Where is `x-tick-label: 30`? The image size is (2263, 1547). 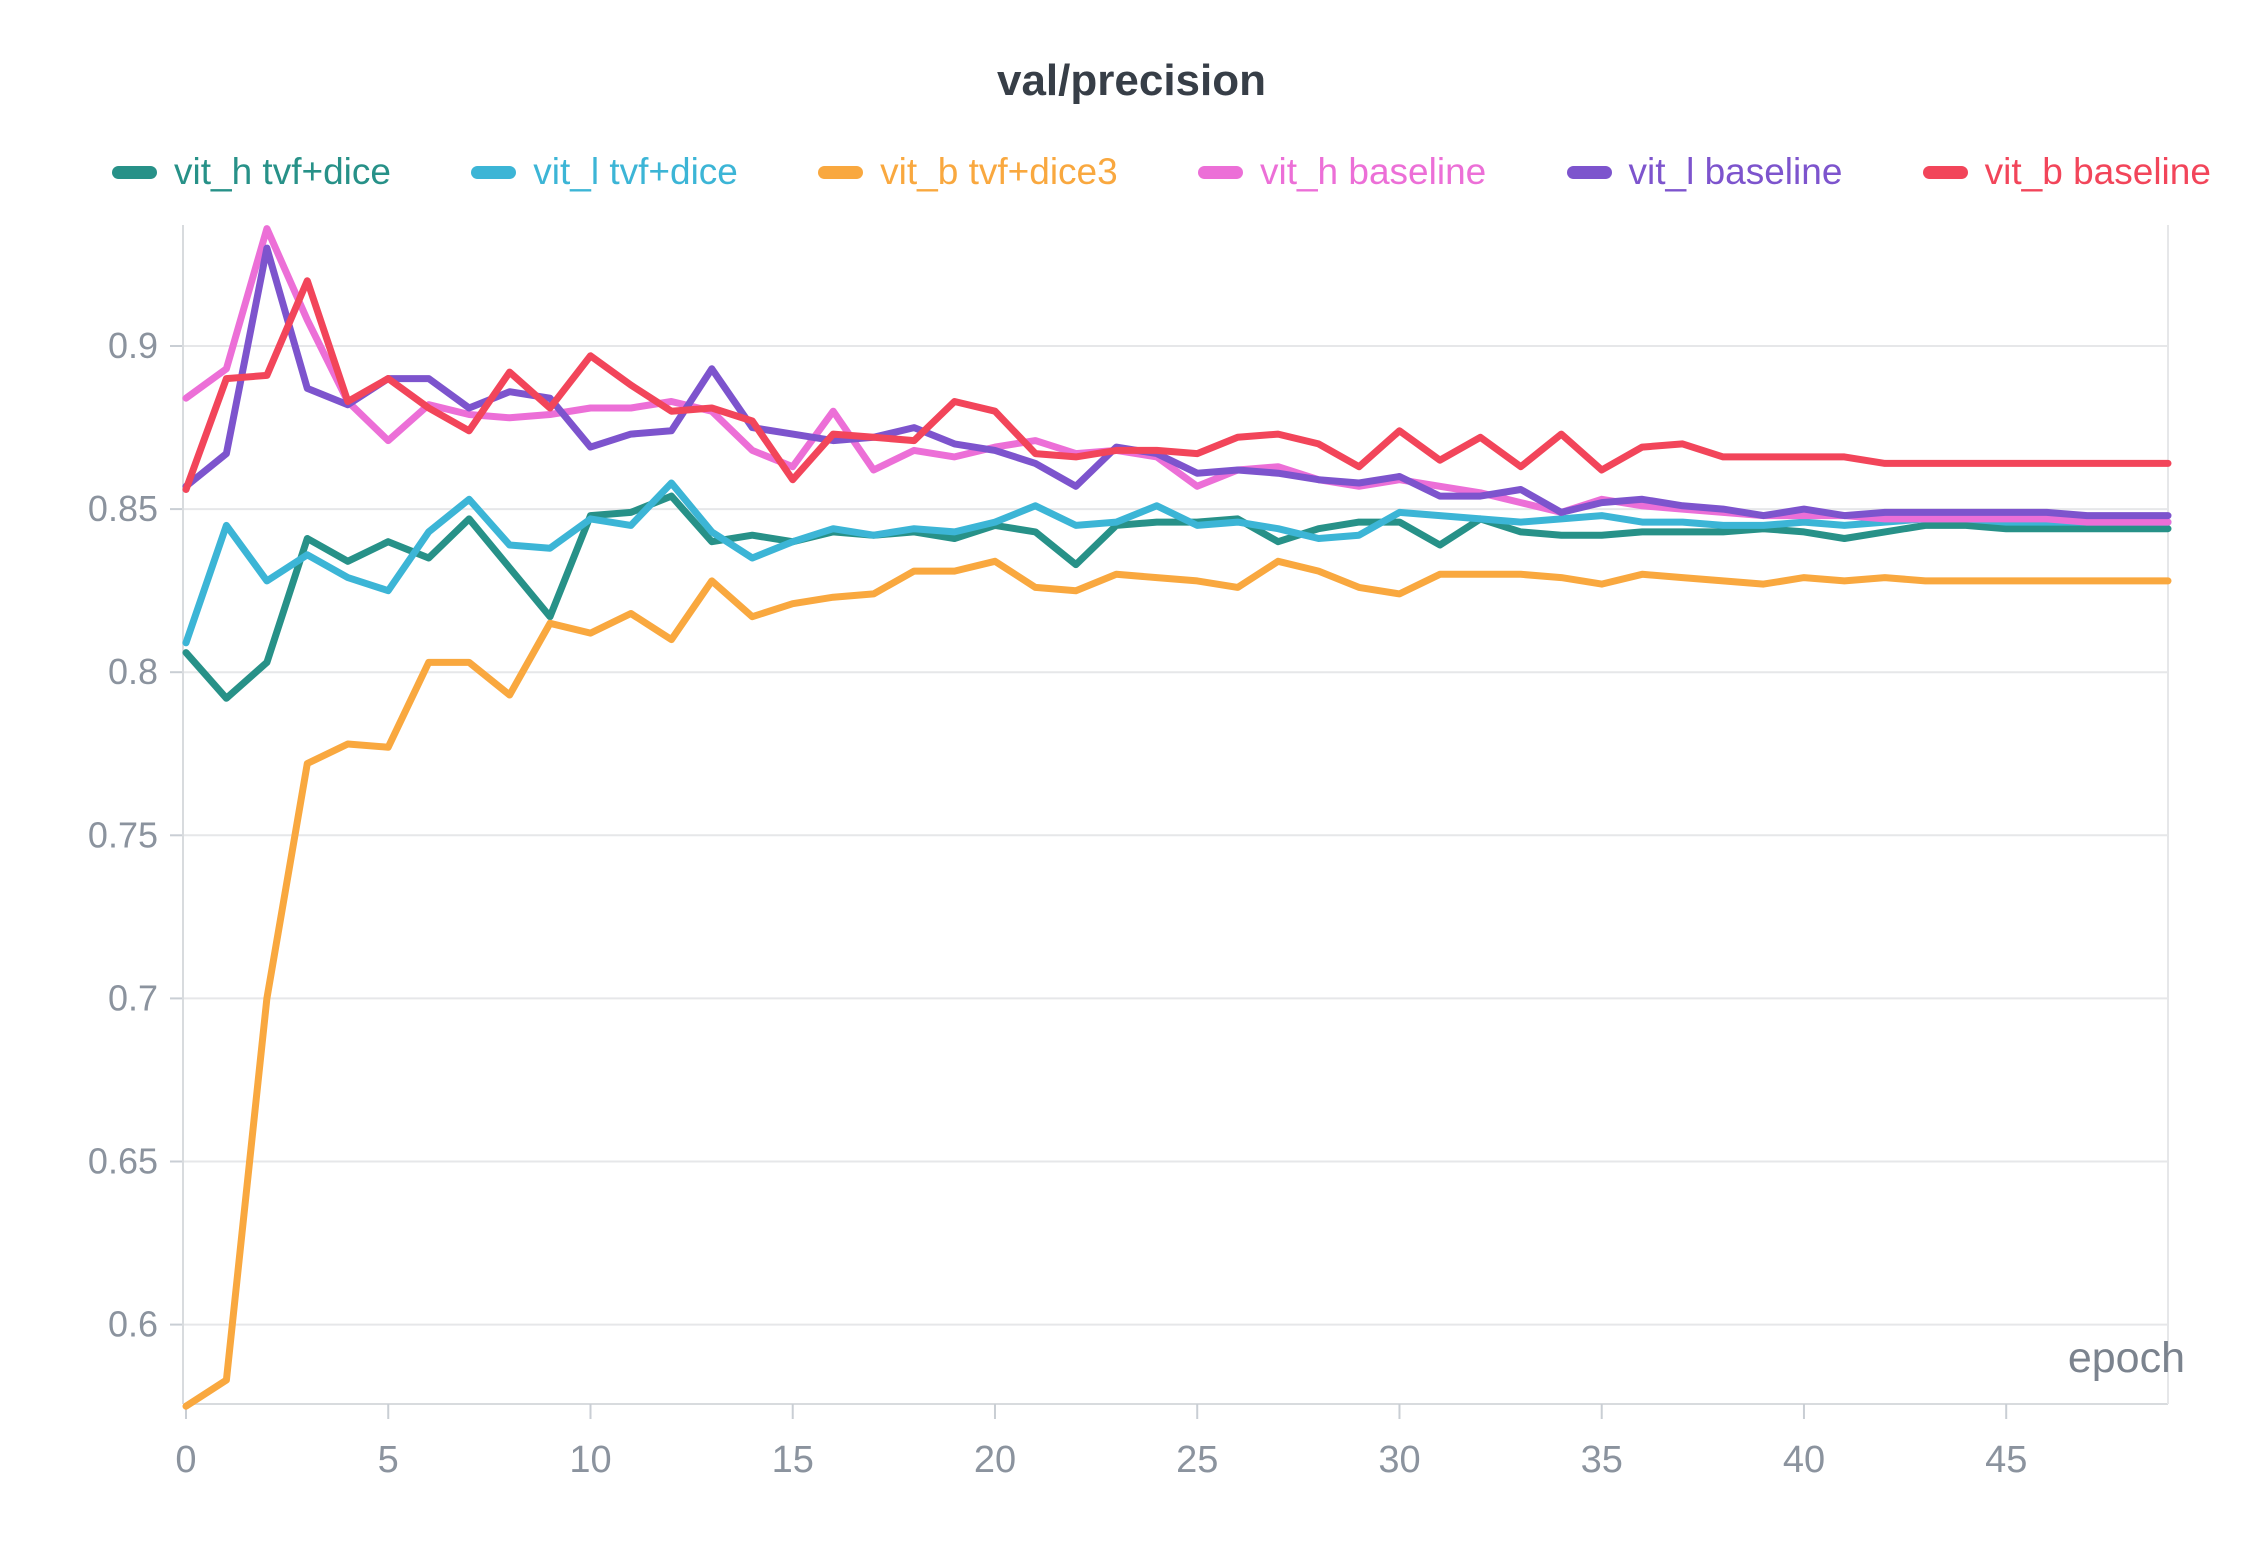
x-tick-label: 30 is located at coordinates (1399, 1460).